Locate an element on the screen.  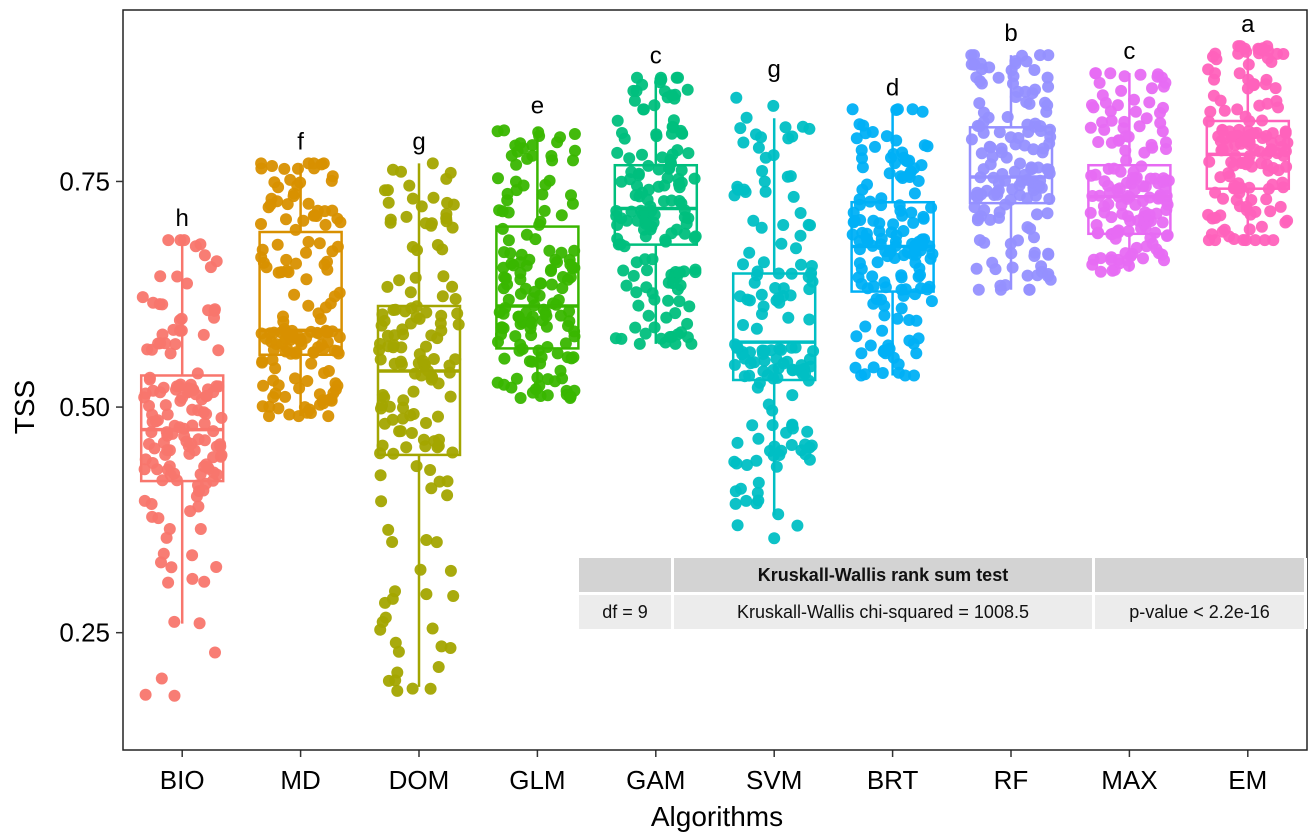
significance-letter: c is located at coordinates (656, 56).